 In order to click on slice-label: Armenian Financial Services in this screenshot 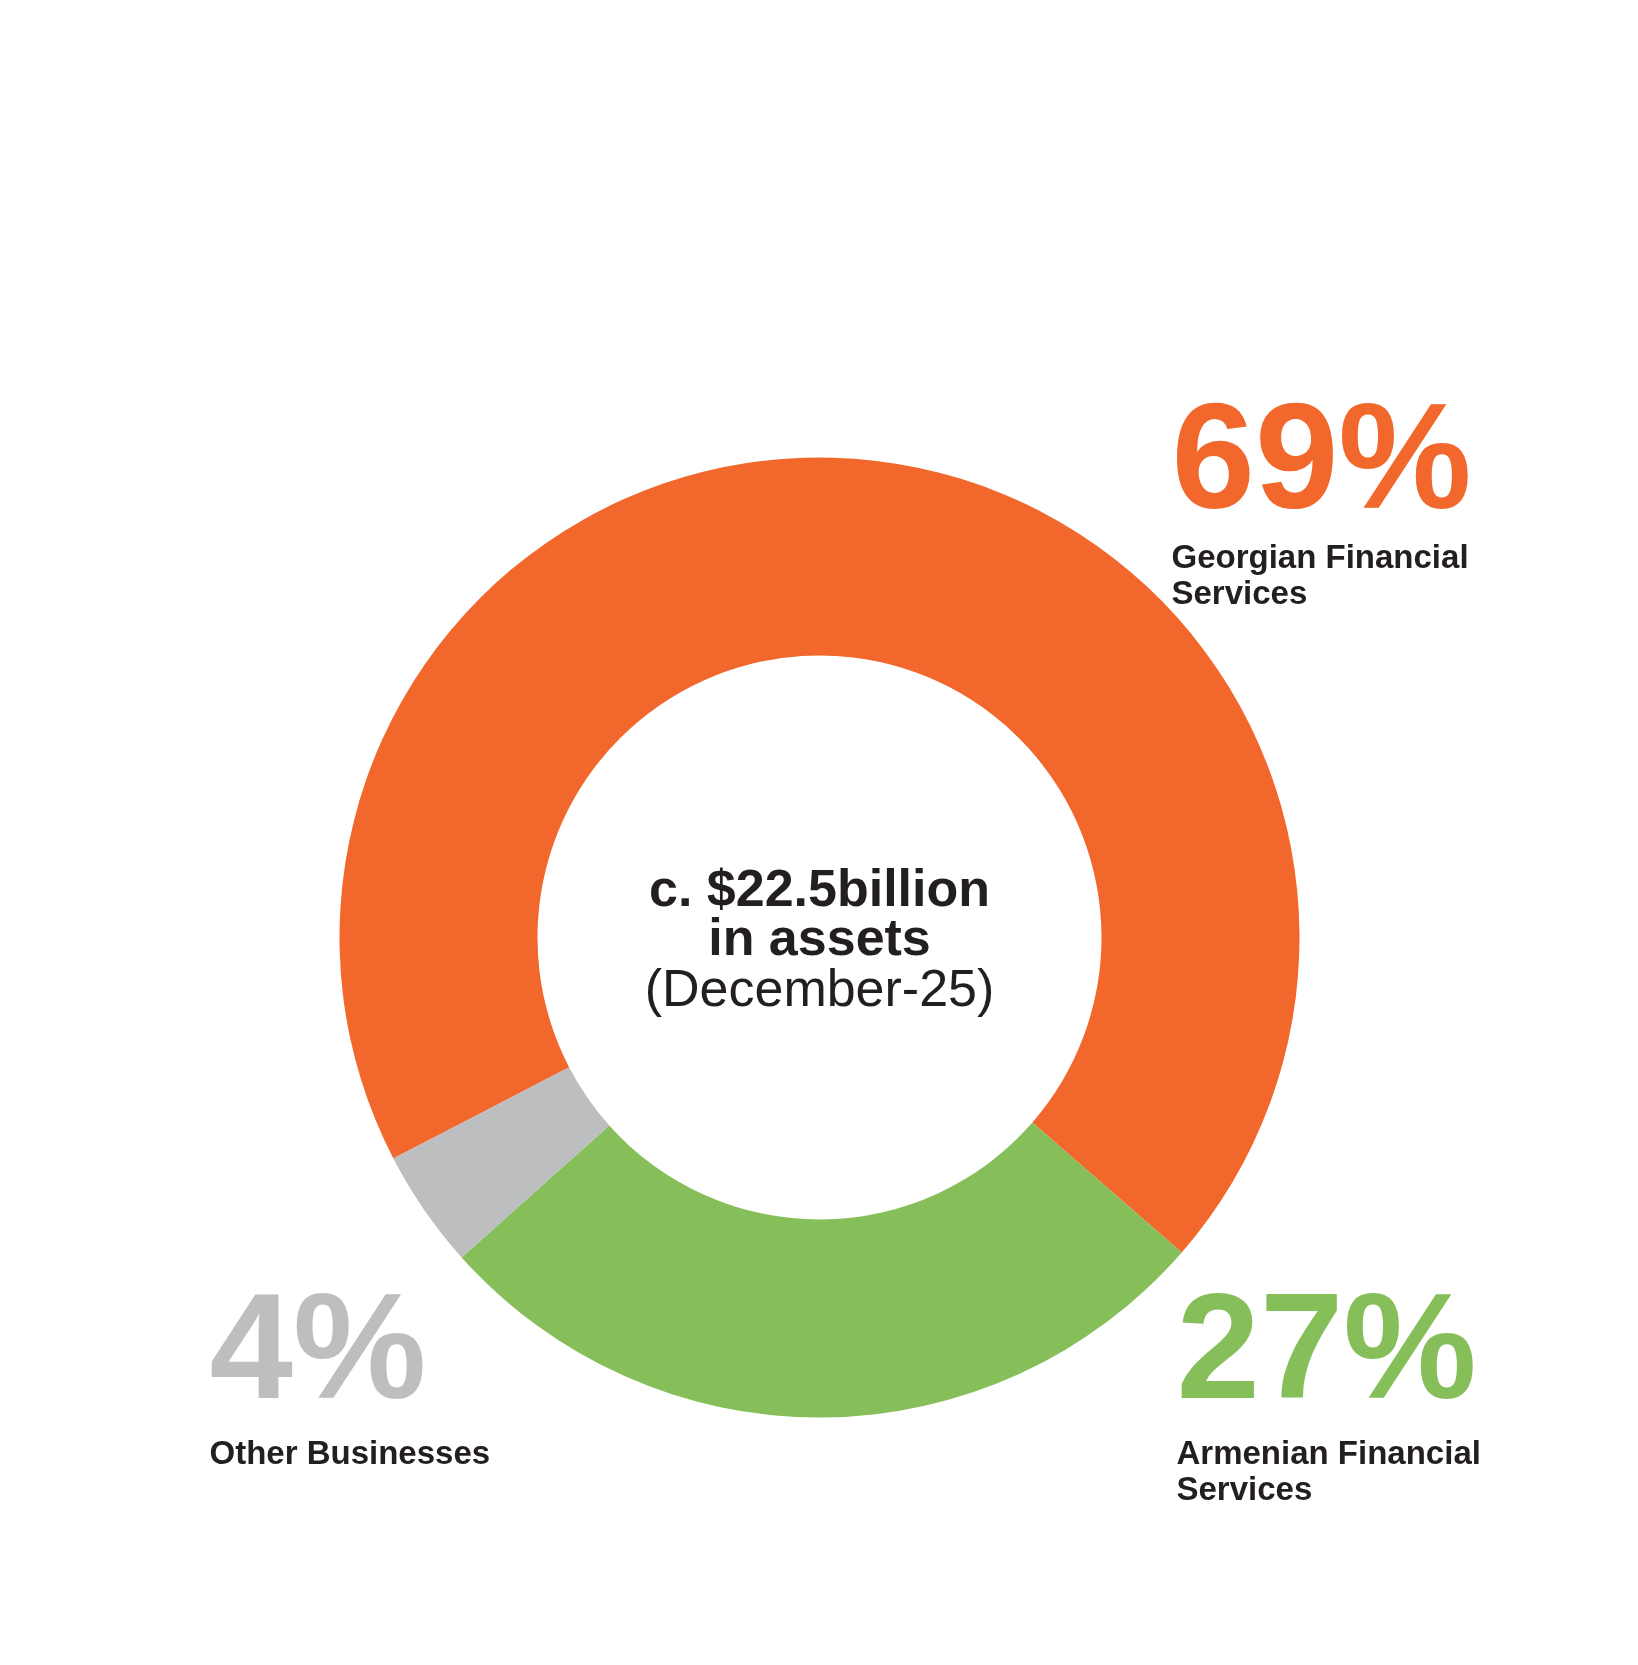, I will do `click(1328, 1470)`.